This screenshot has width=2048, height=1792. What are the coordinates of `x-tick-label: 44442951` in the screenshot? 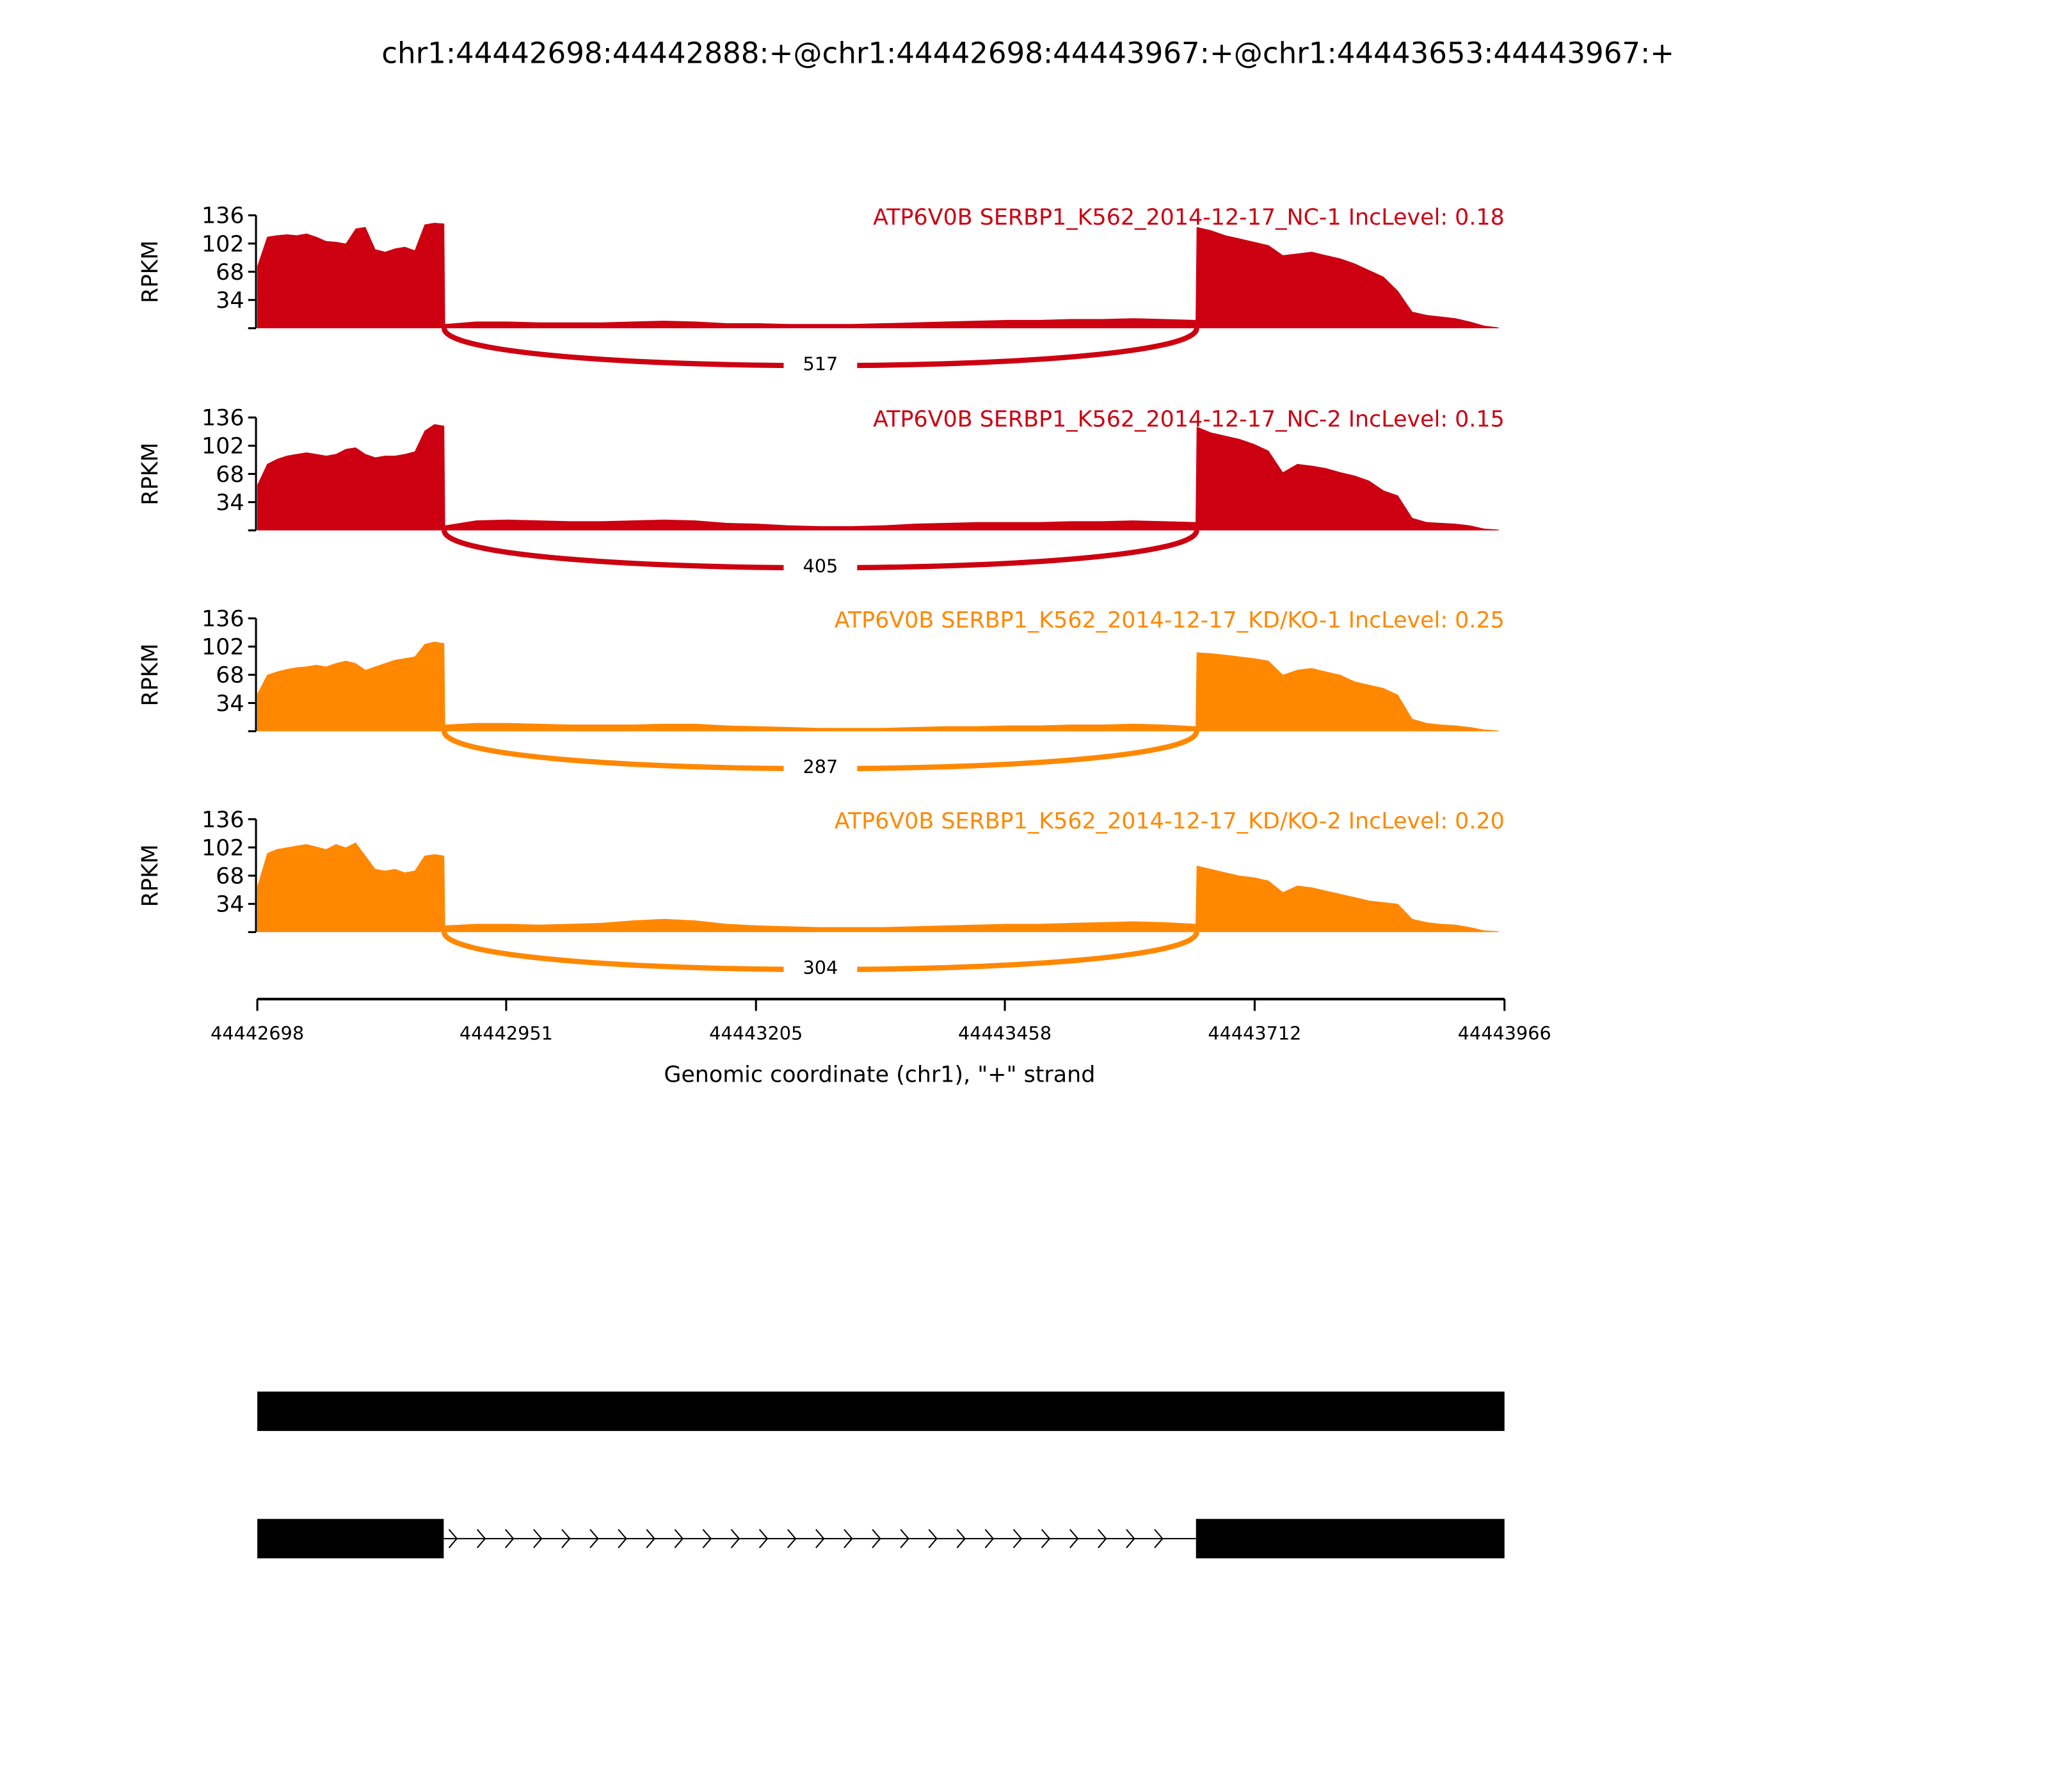 It's located at (506, 1033).